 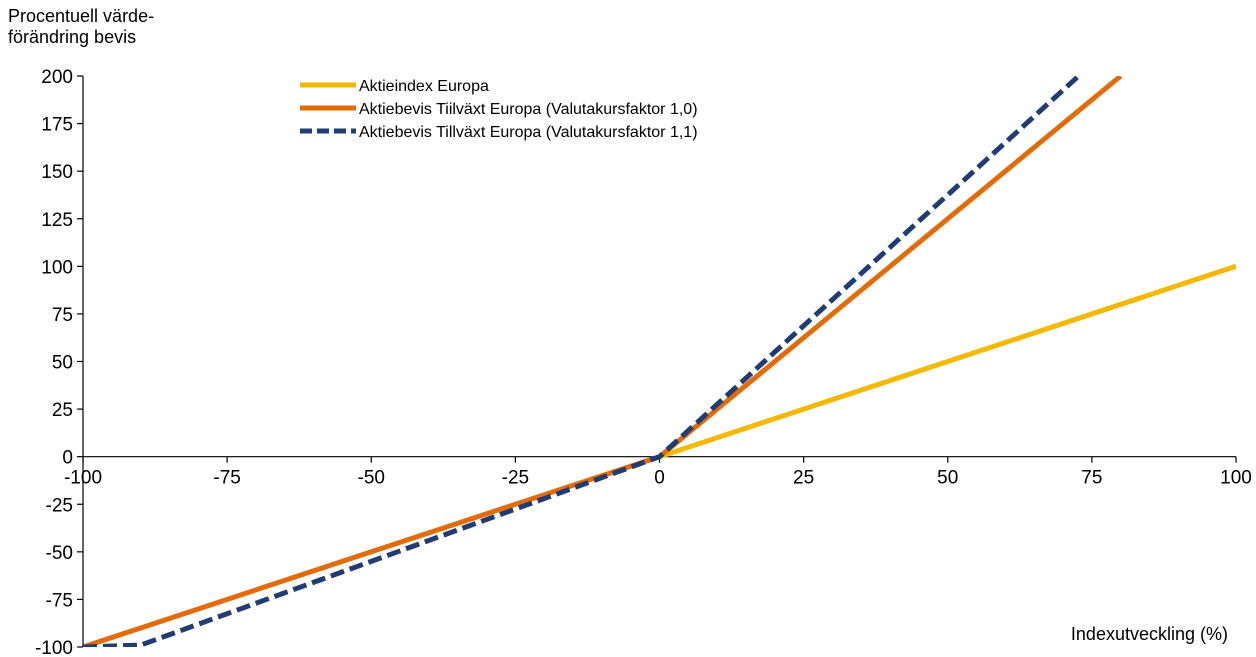 What do you see at coordinates (371, 478) in the screenshot?
I see `x-tick-label: -50` at bounding box center [371, 478].